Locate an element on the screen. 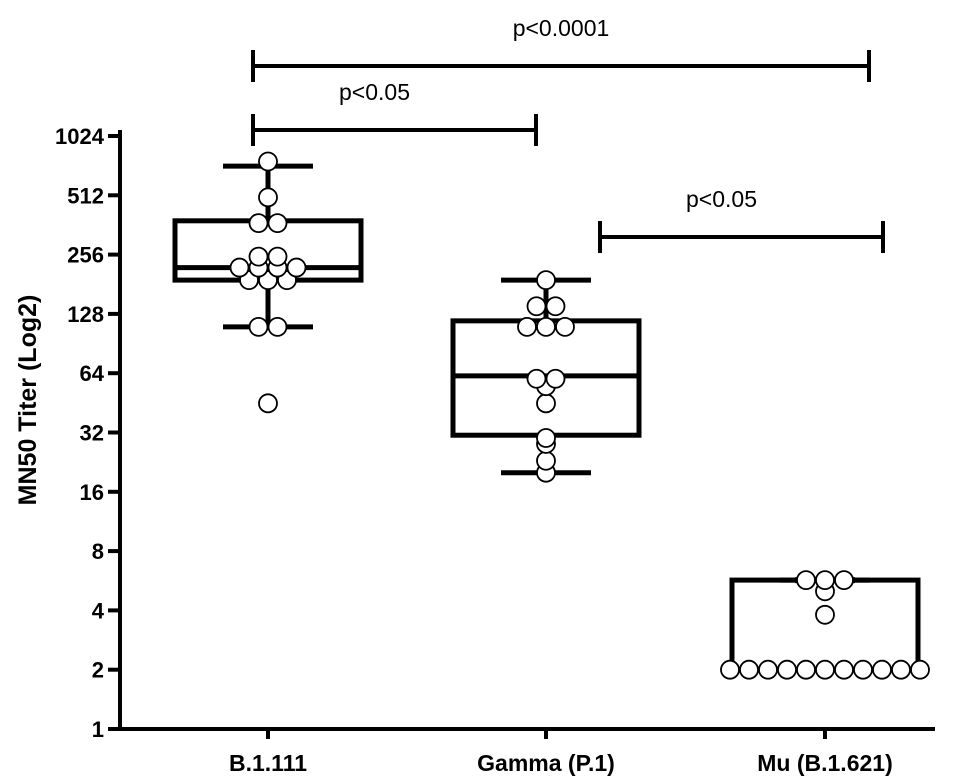 Image resolution: width=961 pixels, height=779 pixels. comparison-bracket: p<0.0001 is located at coordinates (561, 48).